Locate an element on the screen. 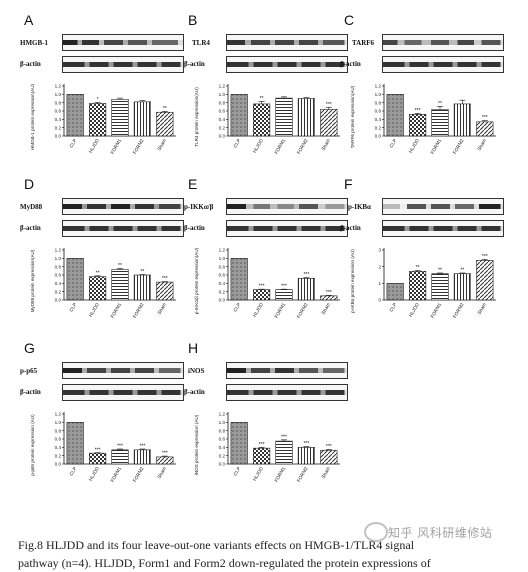 Image resolution: width=528 pixels, height=572 pixels. y-axis-label: p-IKBα protein expression (AU) is located at coordinates (352, 281).